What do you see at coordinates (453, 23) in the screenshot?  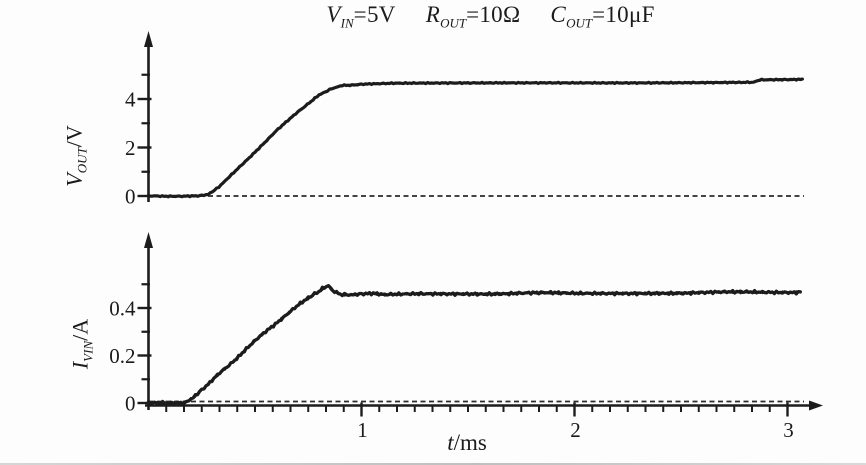 I see `rout-subscript: OUT` at bounding box center [453, 23].